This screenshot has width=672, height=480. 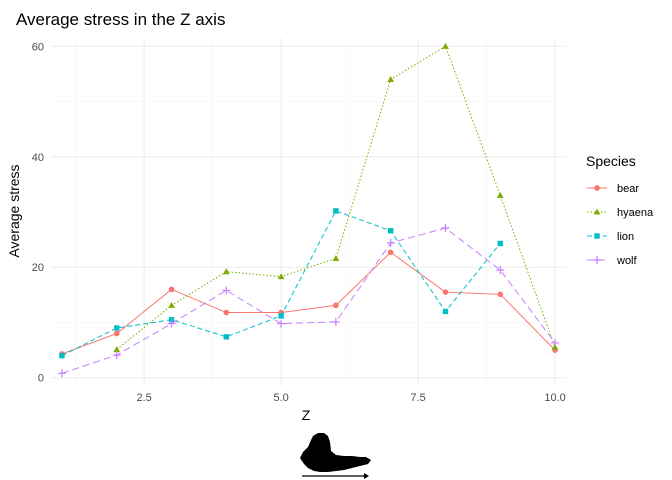 I want to click on legend: Species bear hyaena lion wolf, so click(x=620, y=210).